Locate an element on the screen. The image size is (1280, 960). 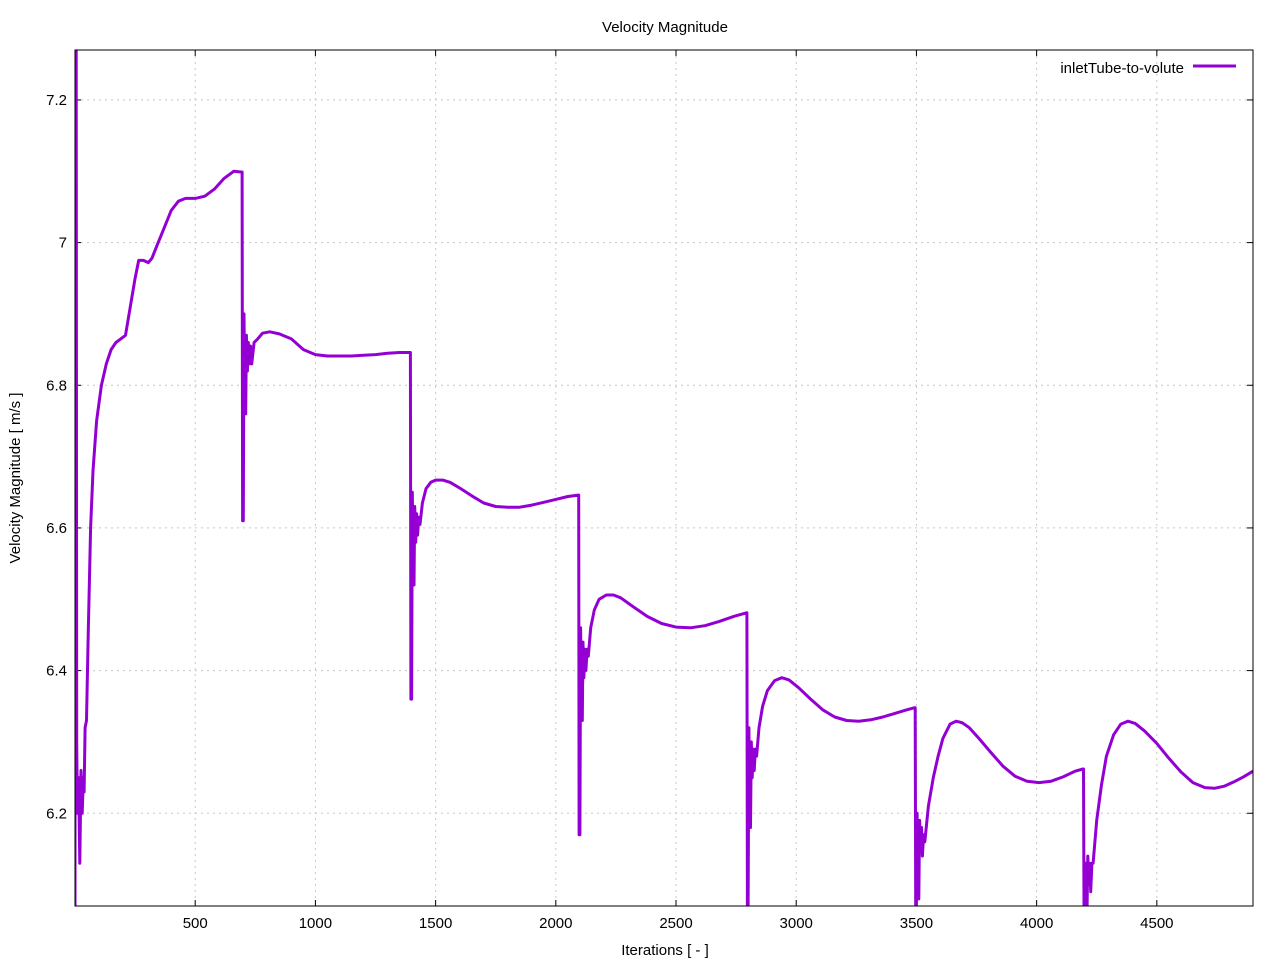
y-tick-label: 6.6 is located at coordinates (56, 528).